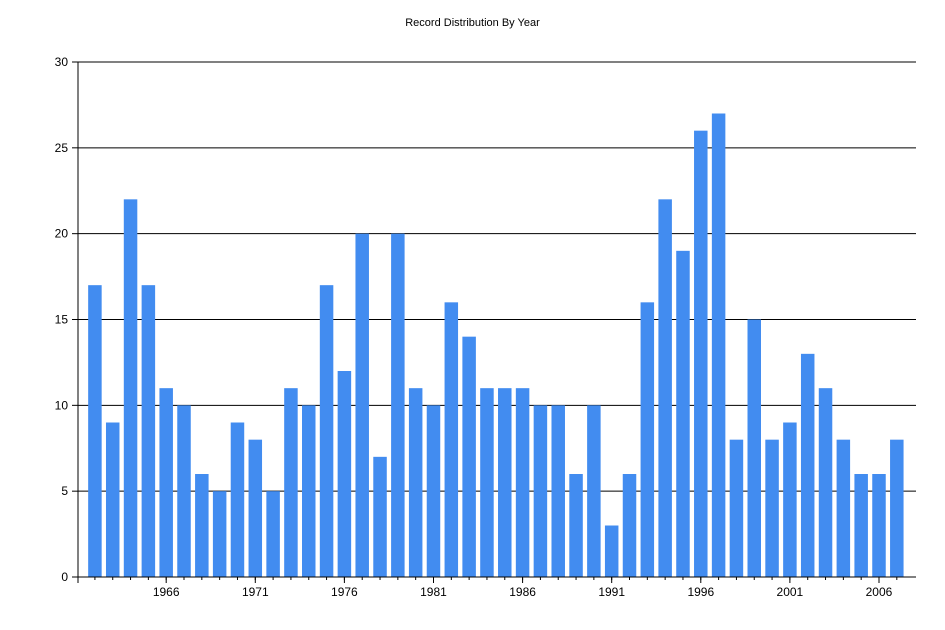  I want to click on x-tick-label: 1971, so click(255, 592).